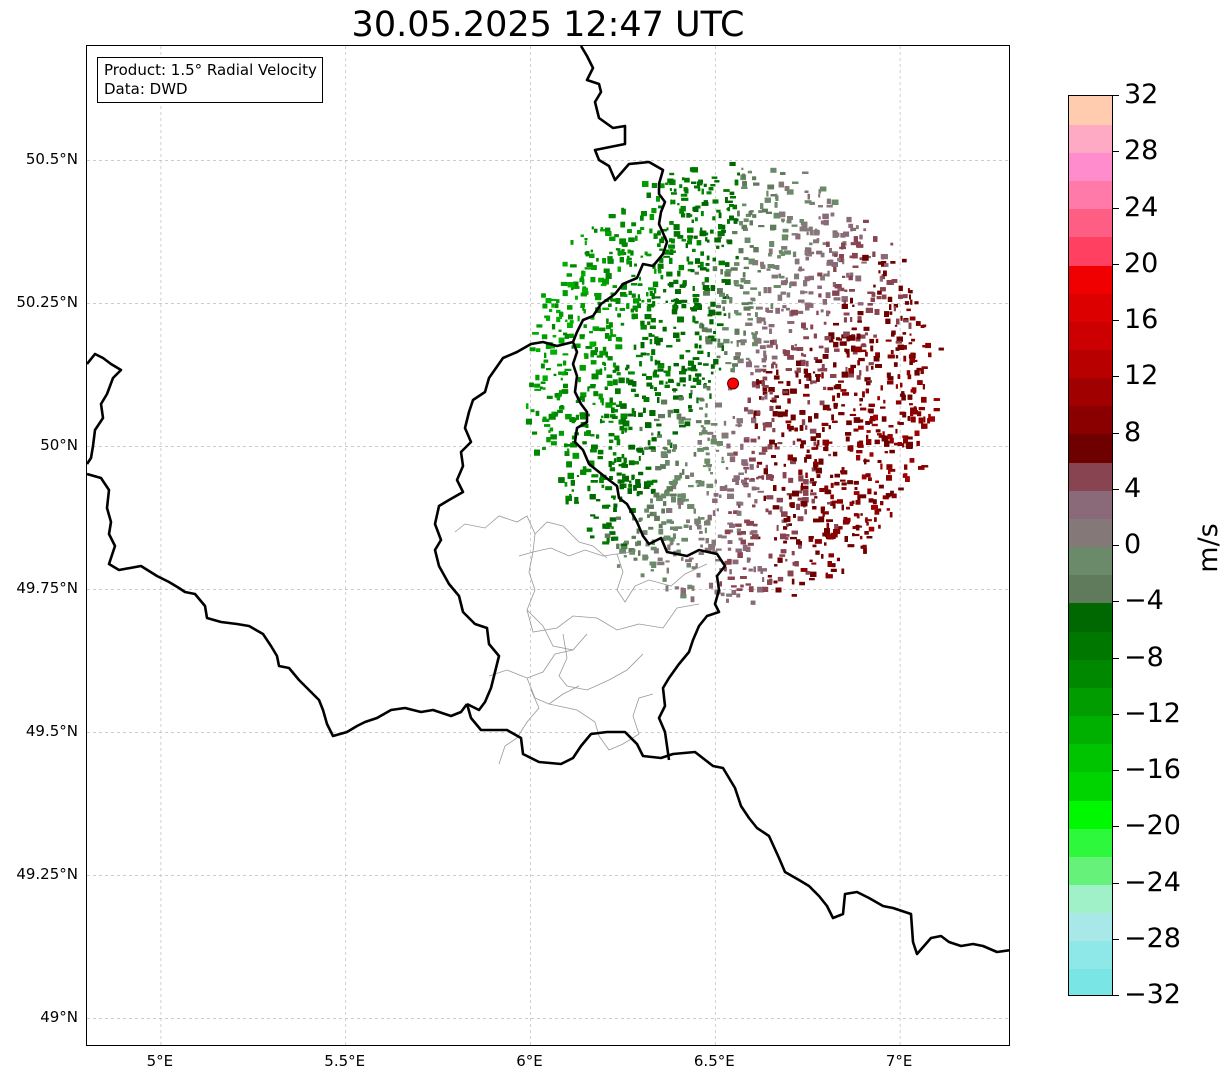 The width and height of the screenshot is (1225, 1081). I want to click on radar-site-marker, so click(733, 383).